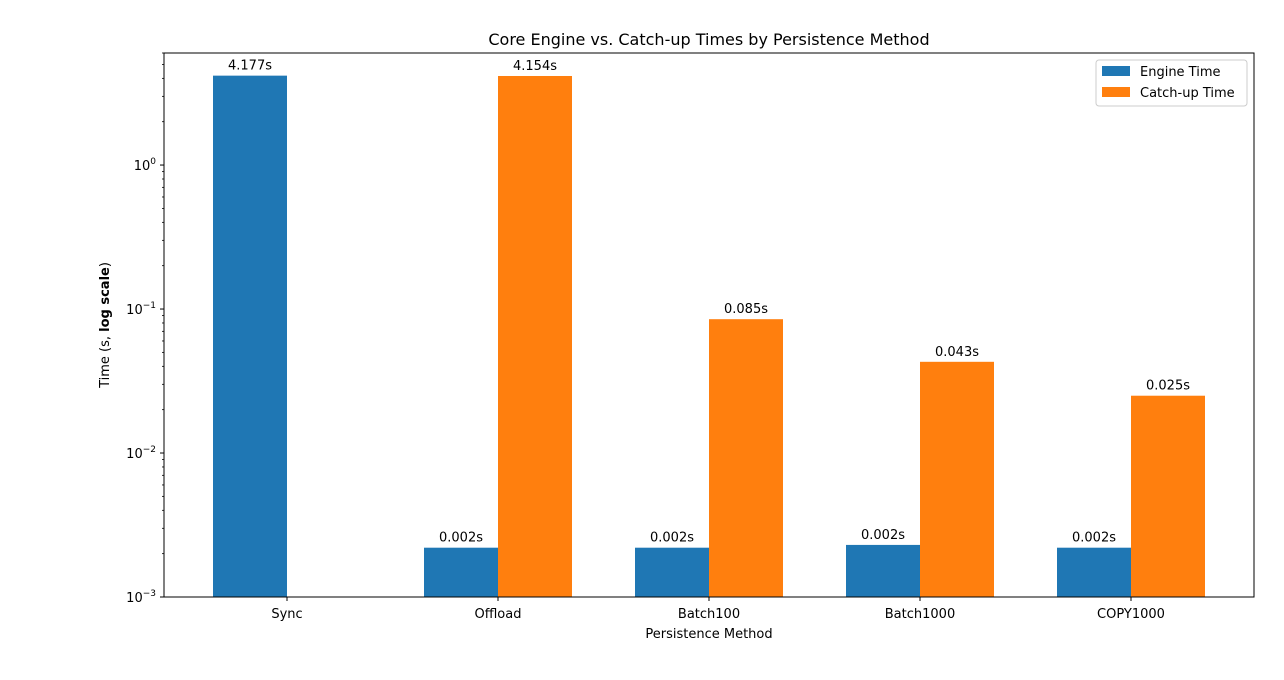 This screenshot has height=680, width=1284. Describe the element at coordinates (461, 538) in the screenshot. I see `data-label-engine-time-offload: 0.002s` at that location.